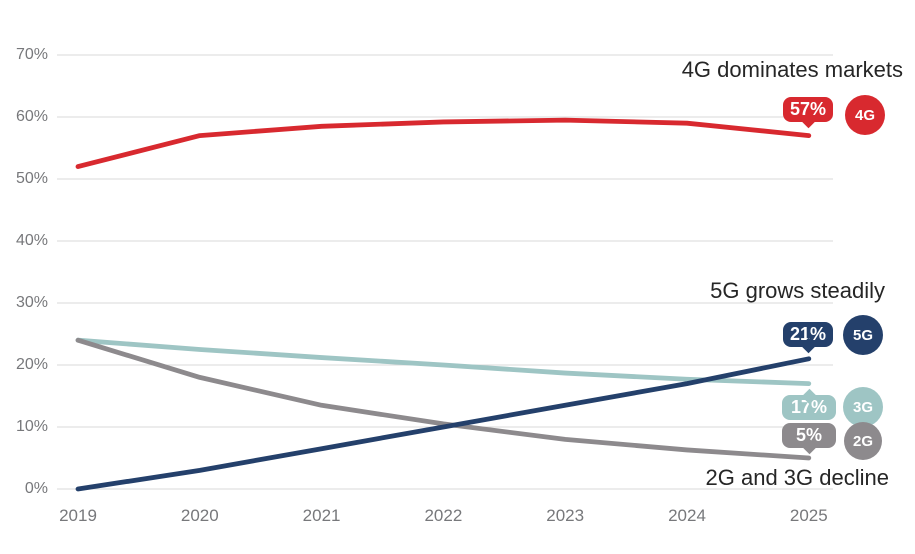  What do you see at coordinates (808, 435) in the screenshot?
I see `value-badge-2g-text: 5%` at bounding box center [808, 435].